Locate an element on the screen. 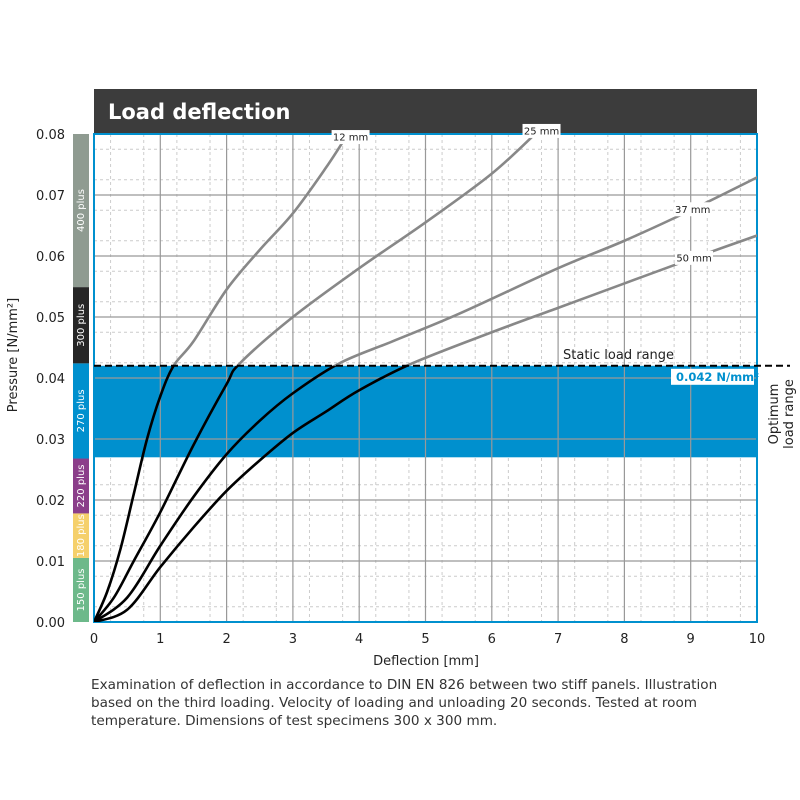 This screenshot has height=800, width=800. x-tick-label: 7 is located at coordinates (558, 639).